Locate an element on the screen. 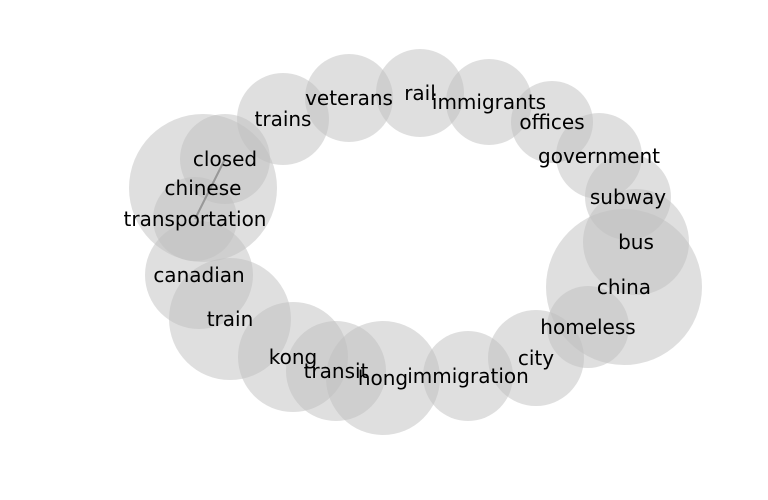 The height and width of the screenshot is (500, 768). node-label-offices: offices is located at coordinates (551, 122).